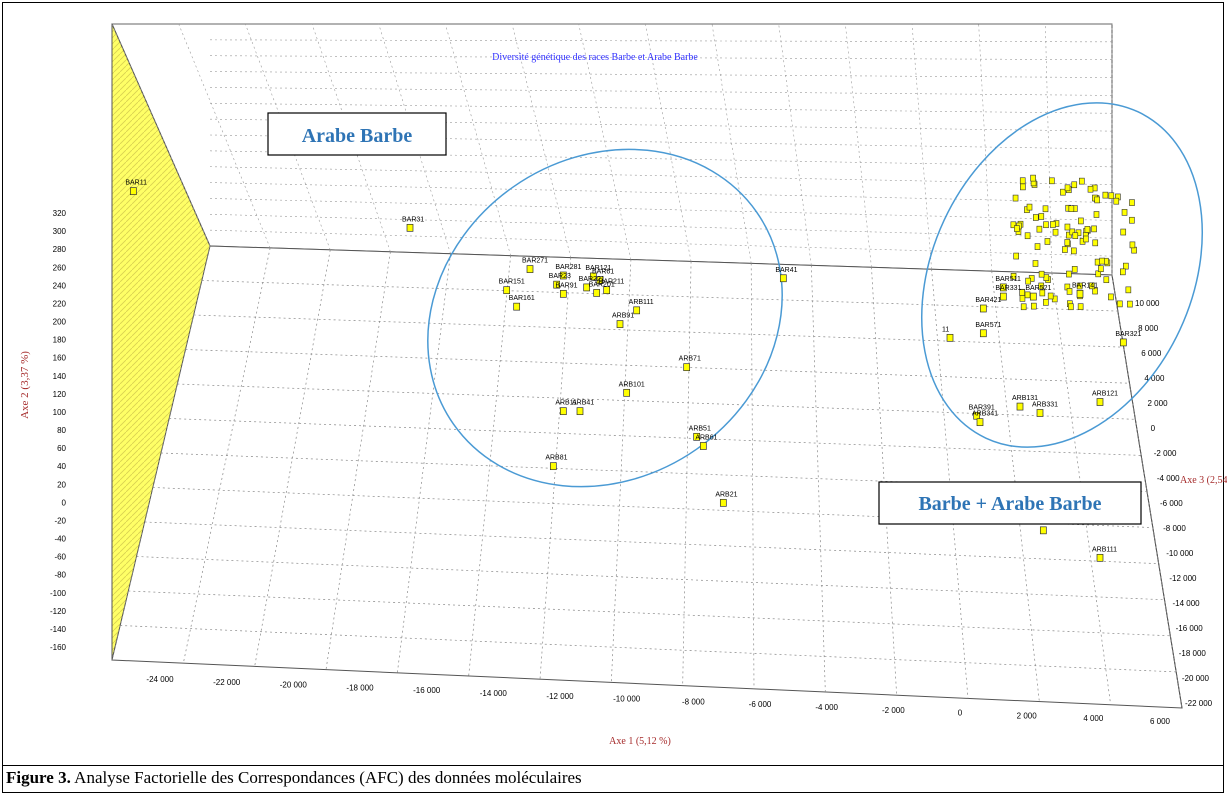  What do you see at coordinates (38, 777) in the screenshot?
I see `caption-label: Figure 3.` at bounding box center [38, 777].